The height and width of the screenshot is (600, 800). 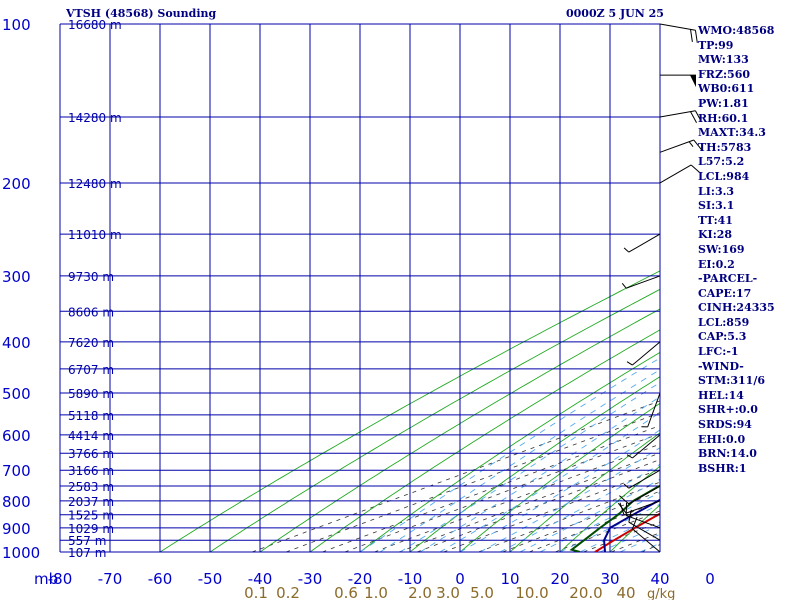 I want to click on pressure-tick-label: 300, so click(x=16, y=277).